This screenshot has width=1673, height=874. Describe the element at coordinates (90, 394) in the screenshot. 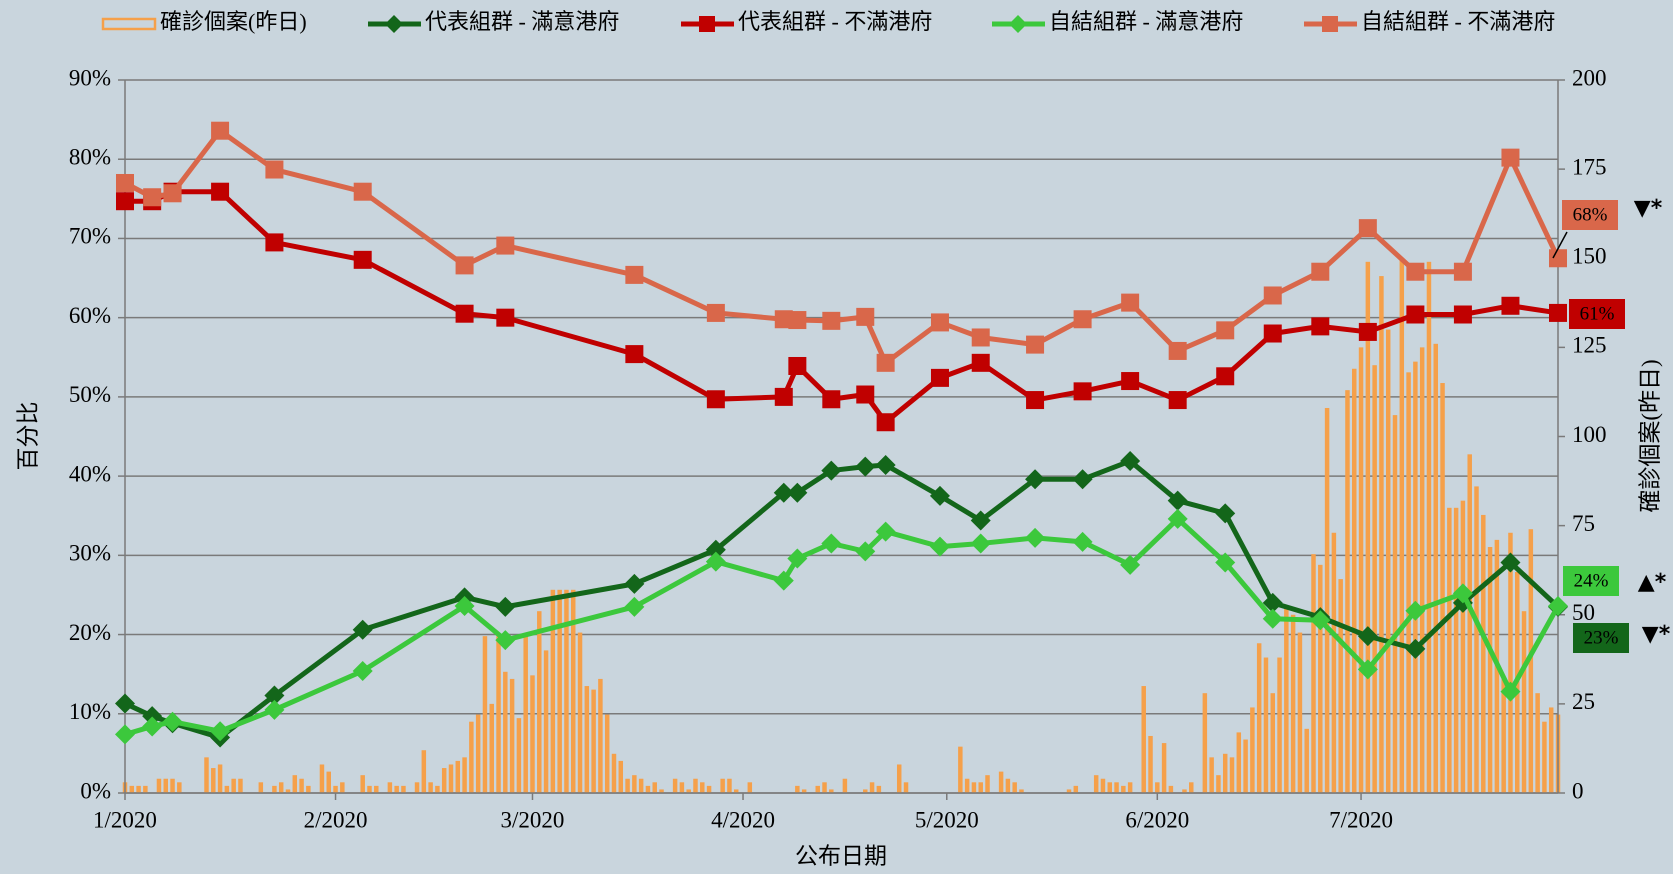

I see `y-tick-label: 50%` at that location.